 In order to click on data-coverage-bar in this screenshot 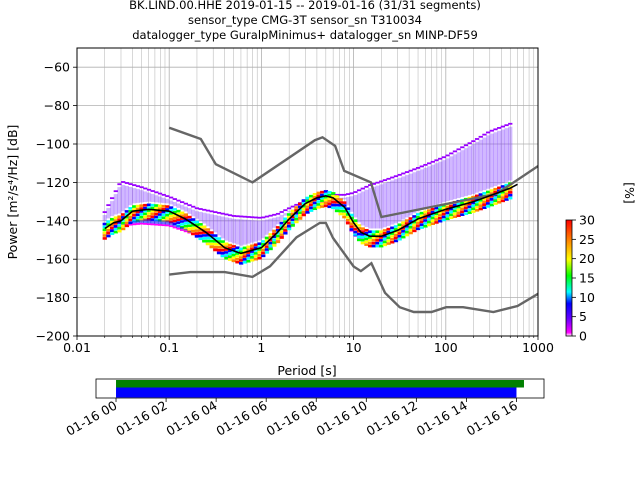, I will do `click(320, 384)`.